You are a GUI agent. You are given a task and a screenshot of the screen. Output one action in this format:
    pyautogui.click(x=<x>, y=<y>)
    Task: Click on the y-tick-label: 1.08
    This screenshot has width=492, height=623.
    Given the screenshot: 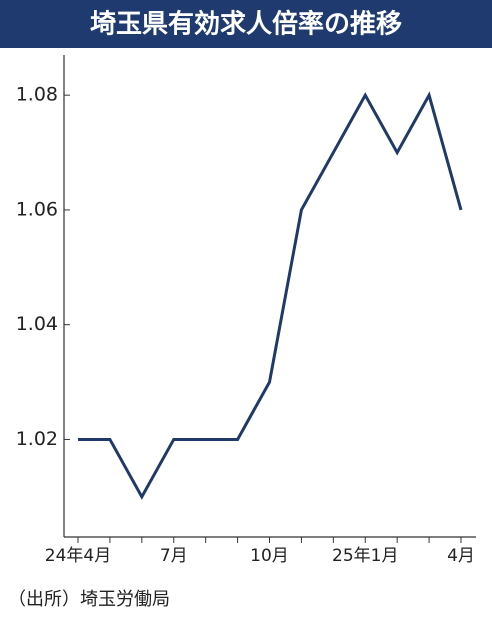 What is the action you would take?
    pyautogui.click(x=37, y=95)
    